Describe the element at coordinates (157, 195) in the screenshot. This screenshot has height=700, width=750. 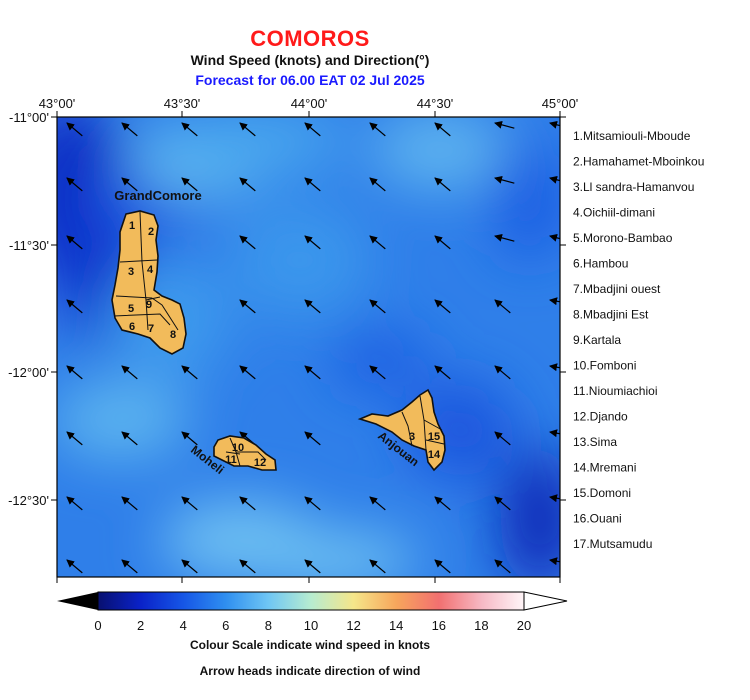
I see `island-label-grandcomore: GrandComore` at that location.